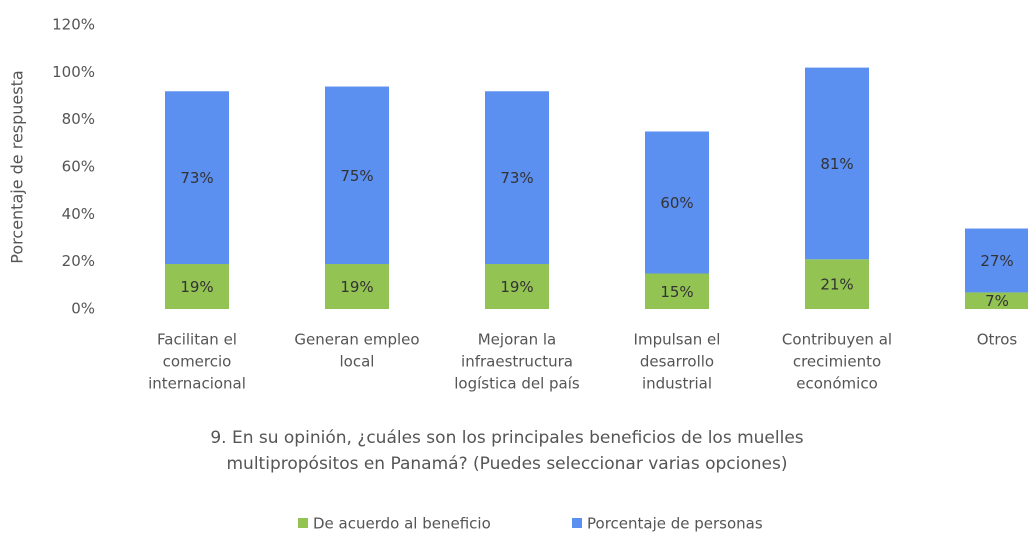 This screenshot has height=539, width=1028. What do you see at coordinates (677, 340) in the screenshot?
I see `x-tick-label: Impulsan el` at bounding box center [677, 340].